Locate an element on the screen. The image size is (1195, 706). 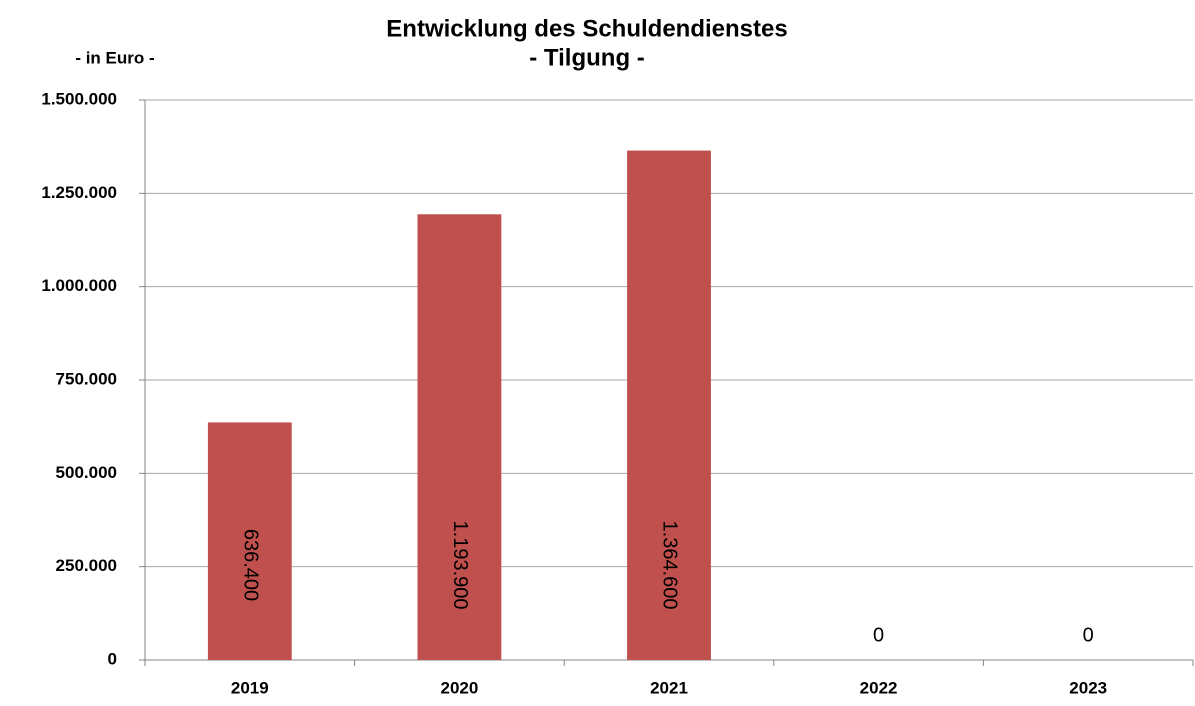
y-tick-label: 250.000 is located at coordinates (86, 565).